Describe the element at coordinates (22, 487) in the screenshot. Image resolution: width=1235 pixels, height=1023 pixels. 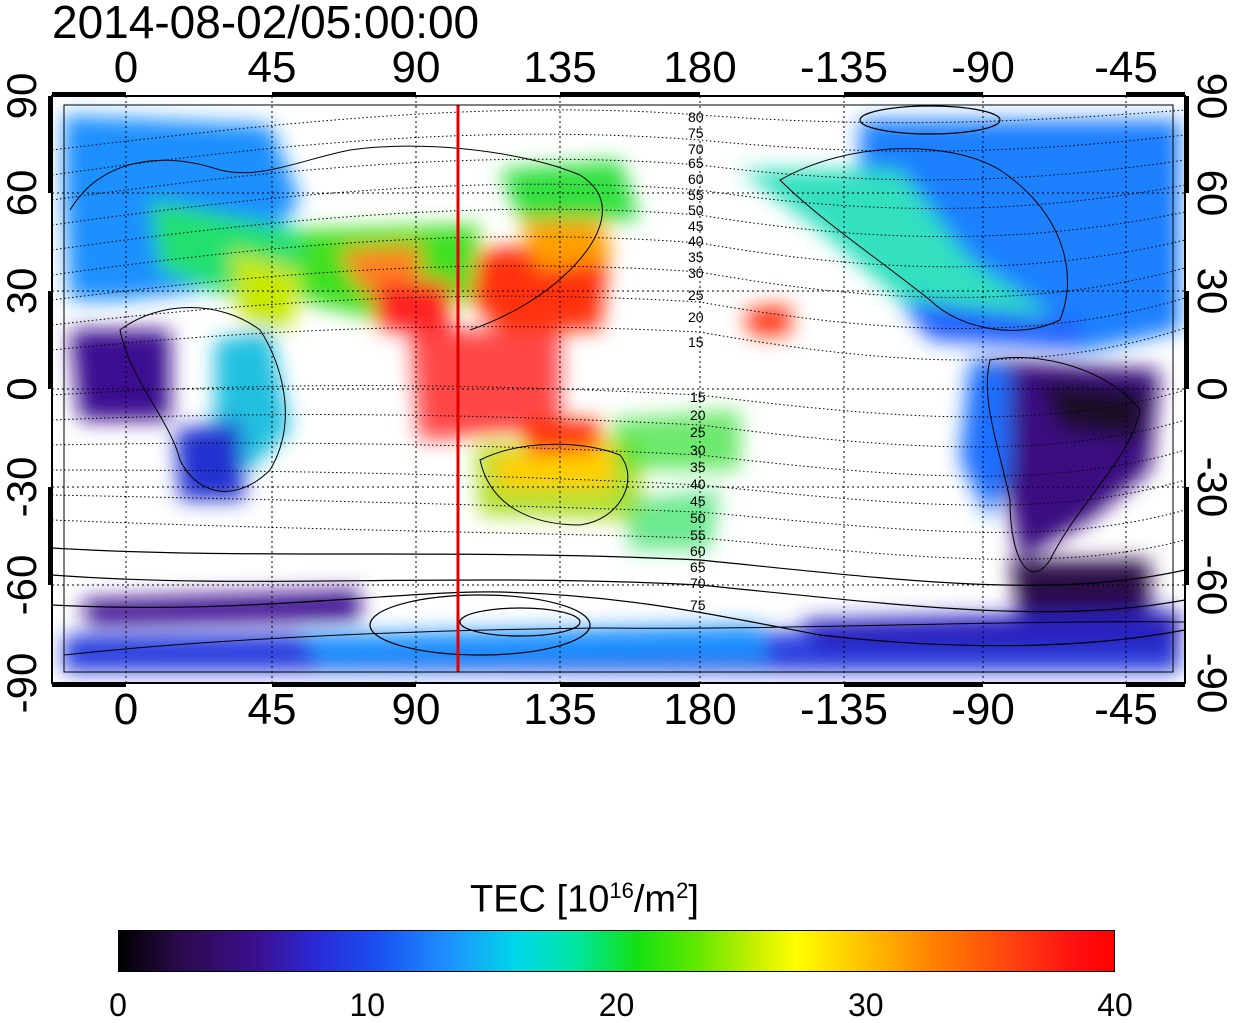
I see `y-tick-left: -30` at that location.